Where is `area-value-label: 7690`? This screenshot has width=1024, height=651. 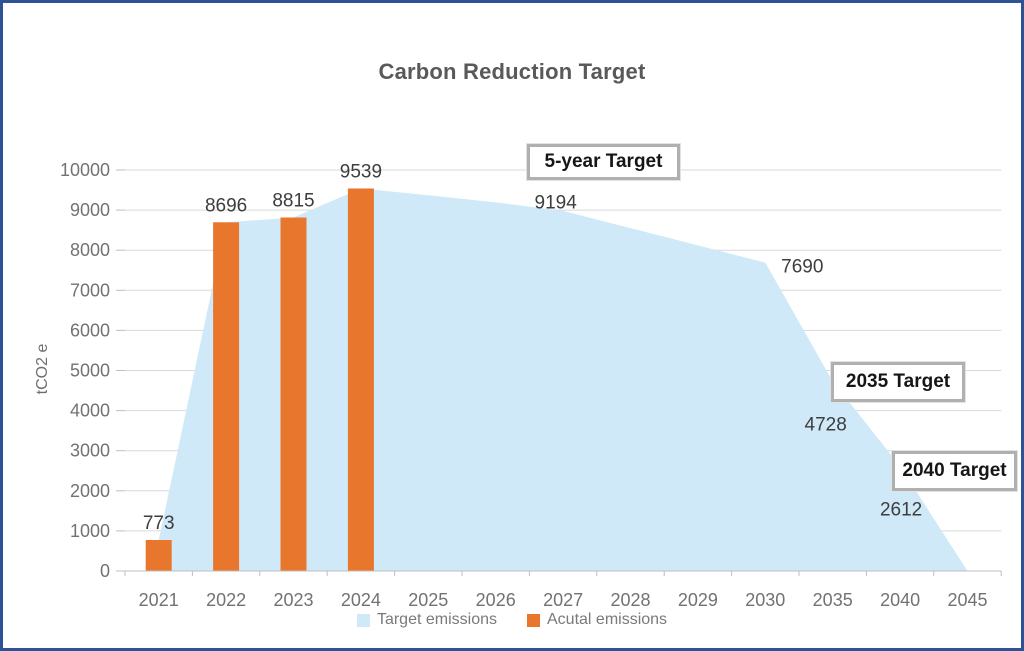 area-value-label: 7690 is located at coordinates (802, 267).